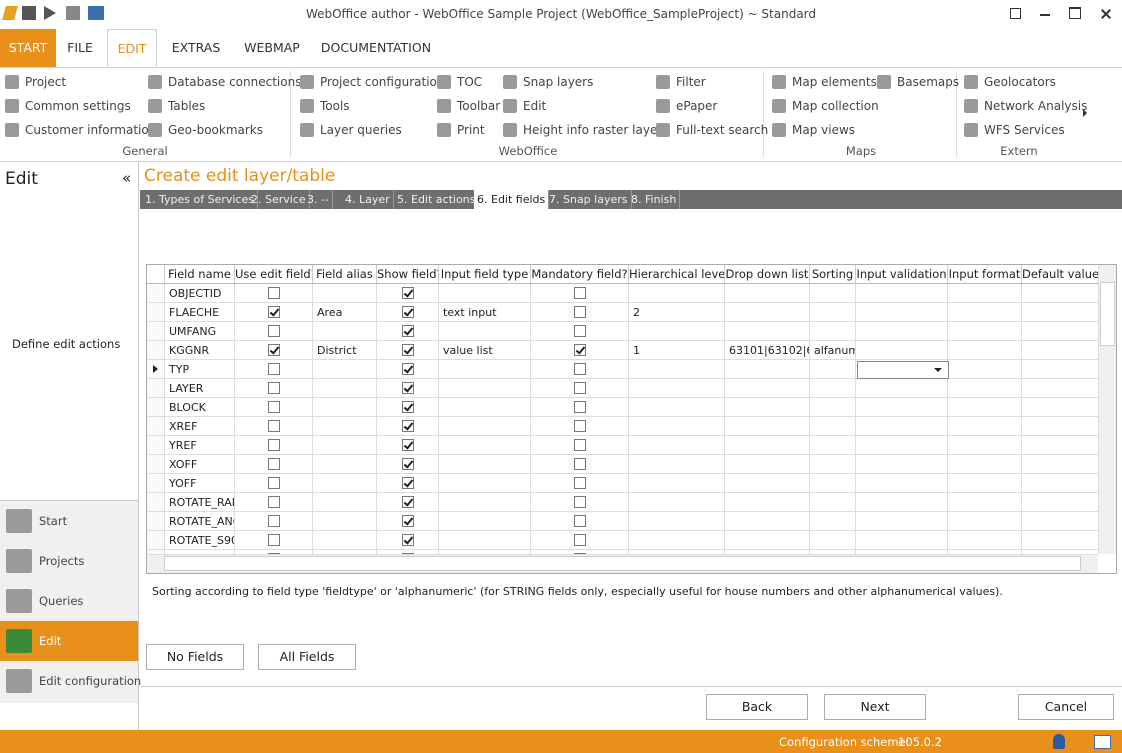 The image size is (1122, 753). What do you see at coordinates (200, 445) in the screenshot?
I see `table-cell: YREF` at bounding box center [200, 445].